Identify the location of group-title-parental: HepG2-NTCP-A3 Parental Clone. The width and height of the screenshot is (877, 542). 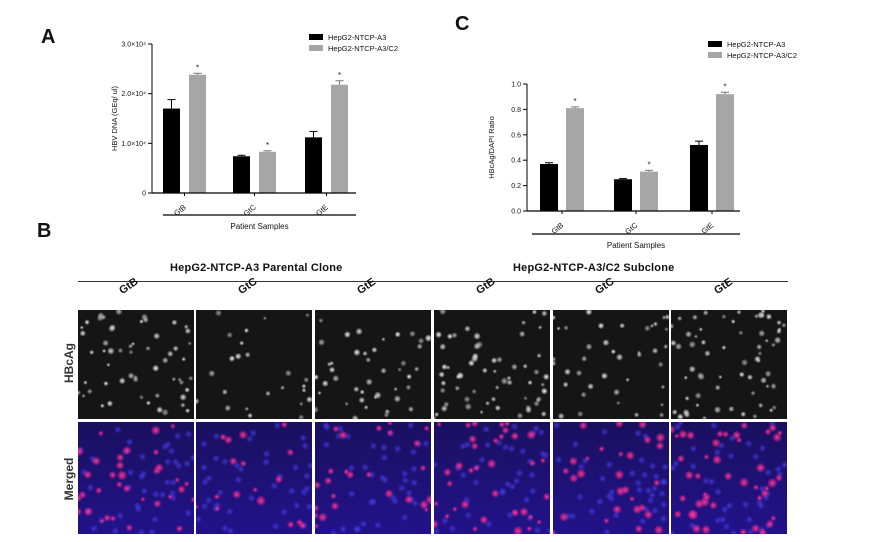
(256, 268).